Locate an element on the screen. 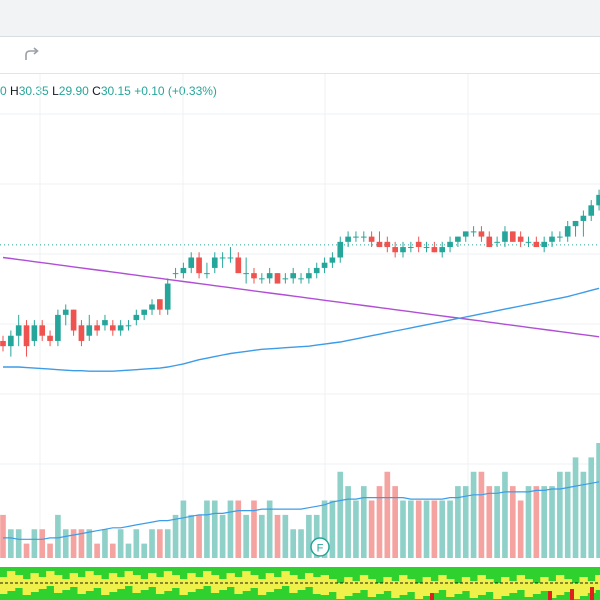 This screenshot has height=600, width=600. open-value: 0 is located at coordinates (3, 91).